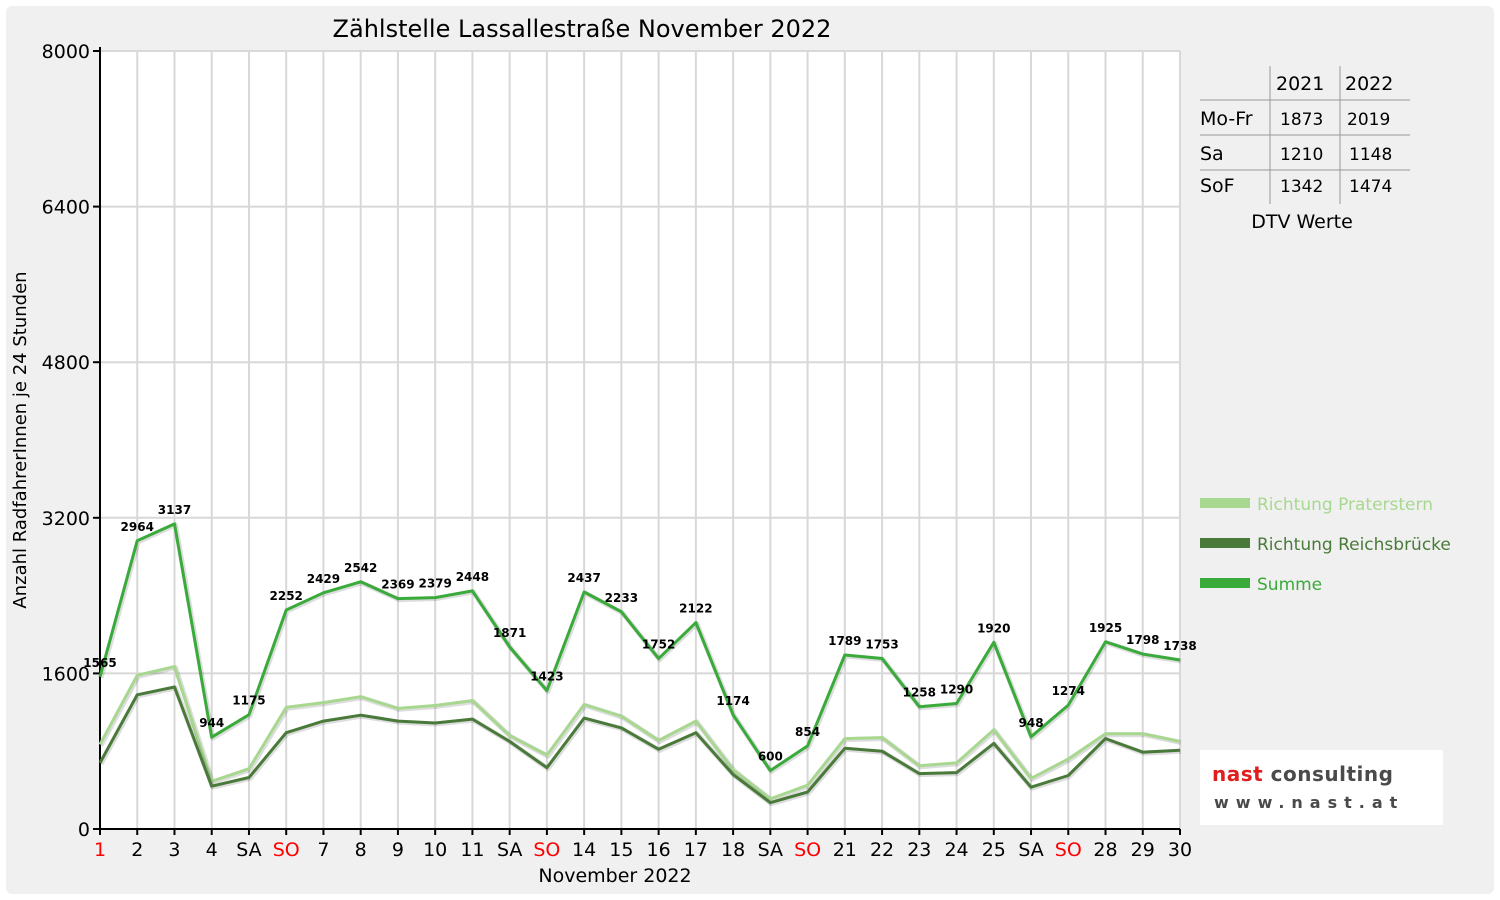 Image resolution: width=1500 pixels, height=900 pixels. What do you see at coordinates (546, 677) in the screenshot?
I see `data-label: 1423` at bounding box center [546, 677].